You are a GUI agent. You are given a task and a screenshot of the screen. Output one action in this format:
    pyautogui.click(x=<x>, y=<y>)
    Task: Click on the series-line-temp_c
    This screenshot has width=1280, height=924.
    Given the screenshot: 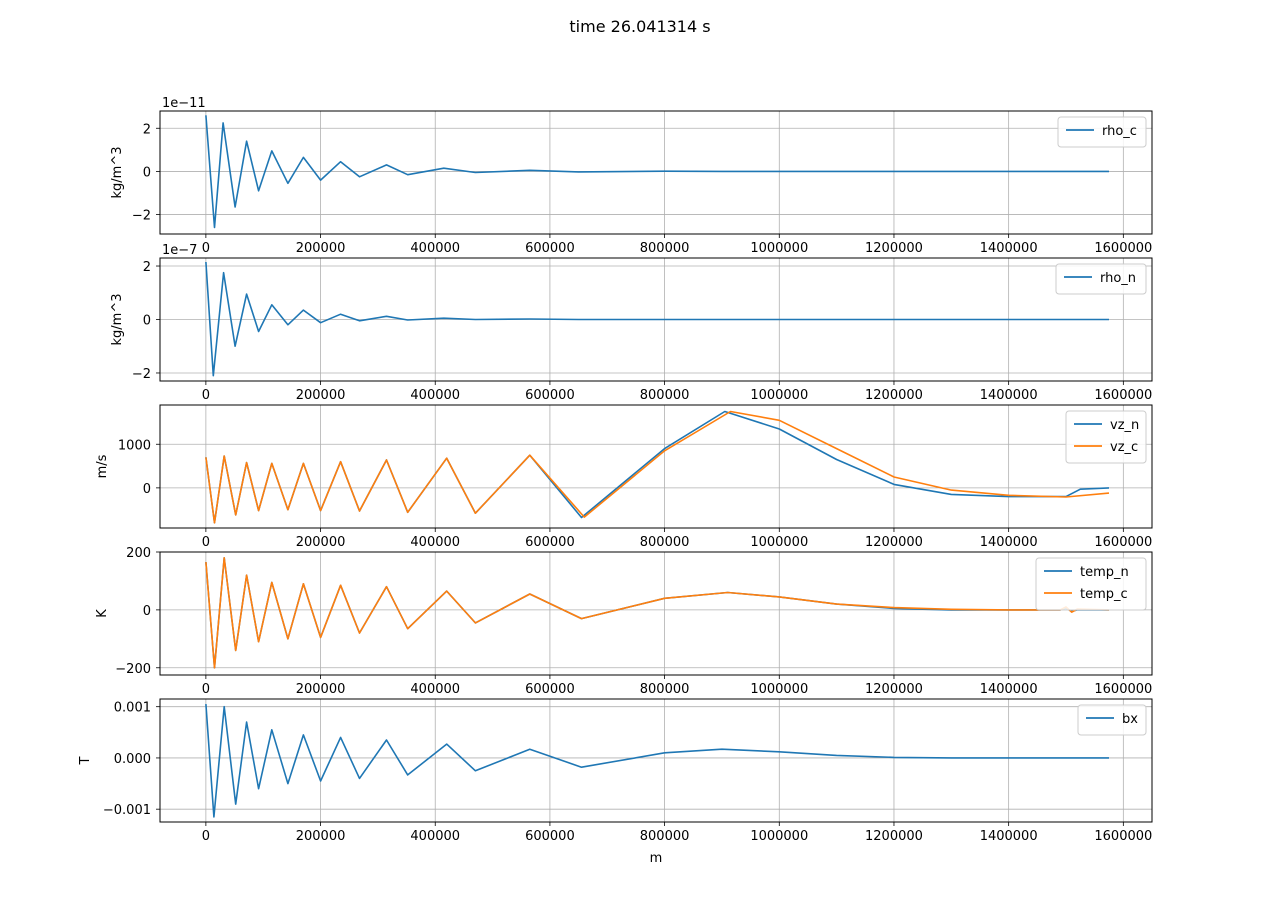 What is the action you would take?
    pyautogui.click(x=657, y=612)
    